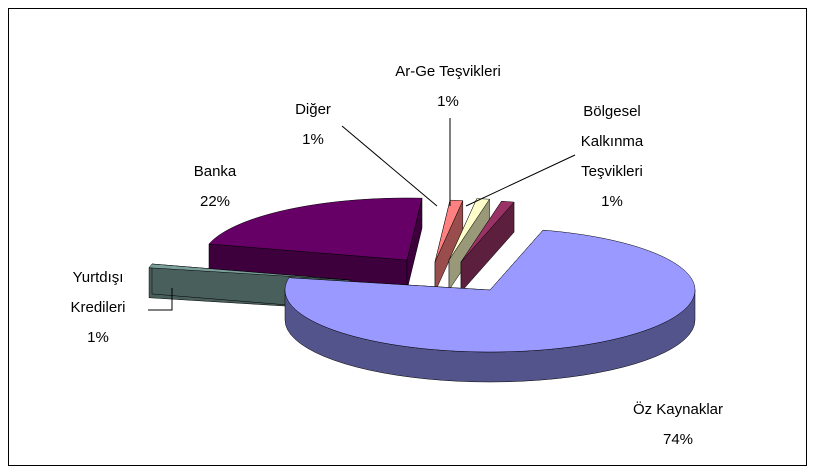 The image size is (816, 475). What do you see at coordinates (612, 111) in the screenshot?
I see `label-line: Bölgesel` at bounding box center [612, 111].